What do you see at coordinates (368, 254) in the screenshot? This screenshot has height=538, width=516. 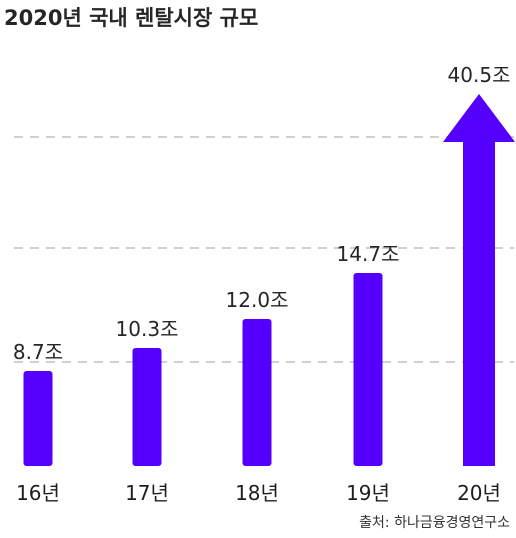 I see `value-label-4: 14.7조` at bounding box center [368, 254].